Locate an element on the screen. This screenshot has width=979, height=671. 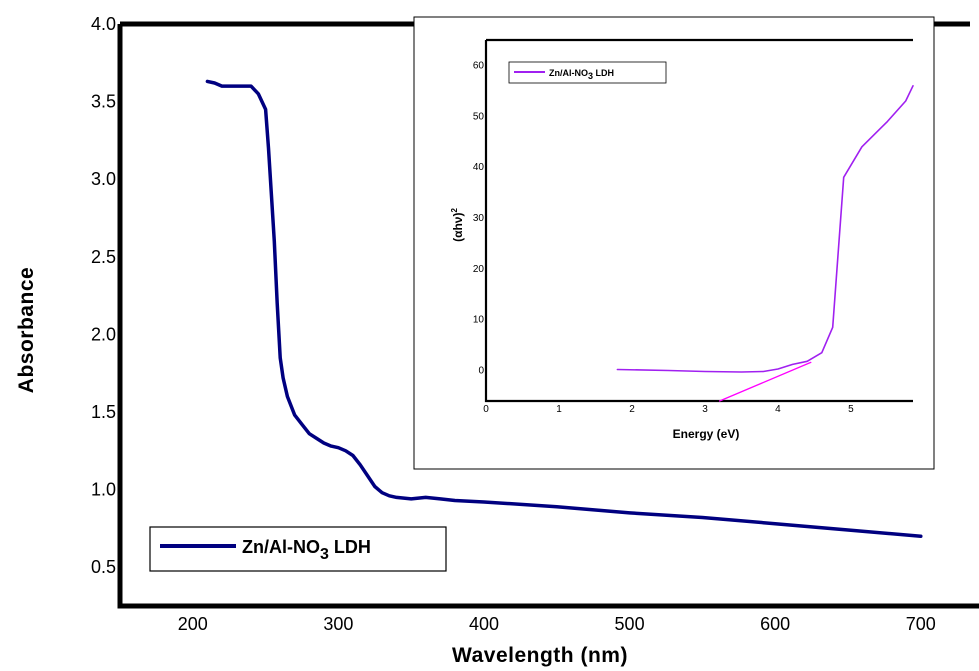
x-axis-title: Wavelength (nm) is located at coordinates (540, 655).